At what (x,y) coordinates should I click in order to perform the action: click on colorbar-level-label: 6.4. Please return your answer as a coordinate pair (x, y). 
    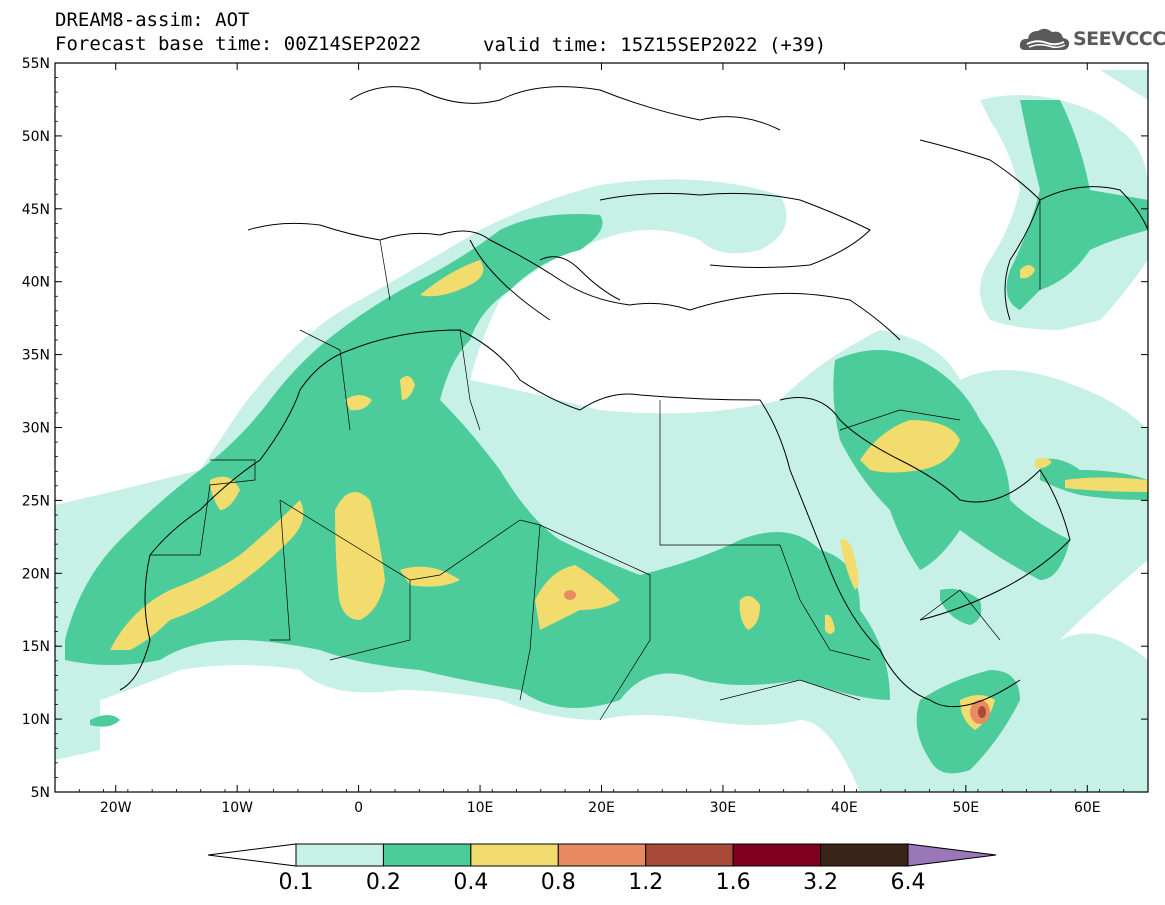
    Looking at the image, I should click on (908, 882).